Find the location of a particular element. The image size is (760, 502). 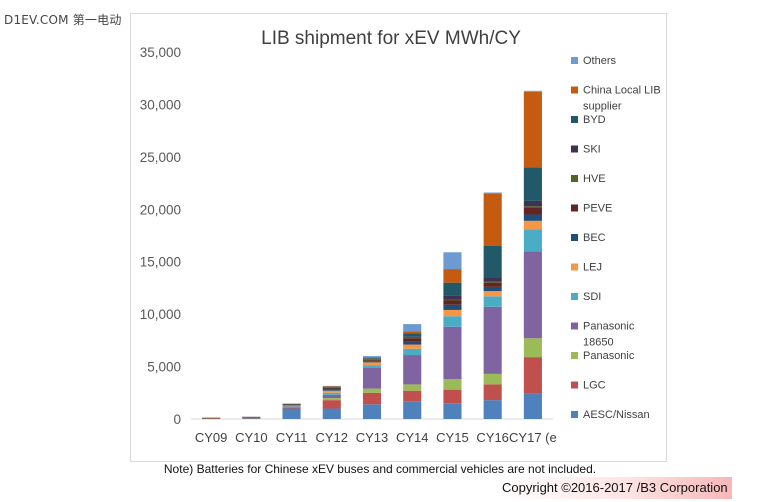

legend-label: SKI is located at coordinates (592, 150).